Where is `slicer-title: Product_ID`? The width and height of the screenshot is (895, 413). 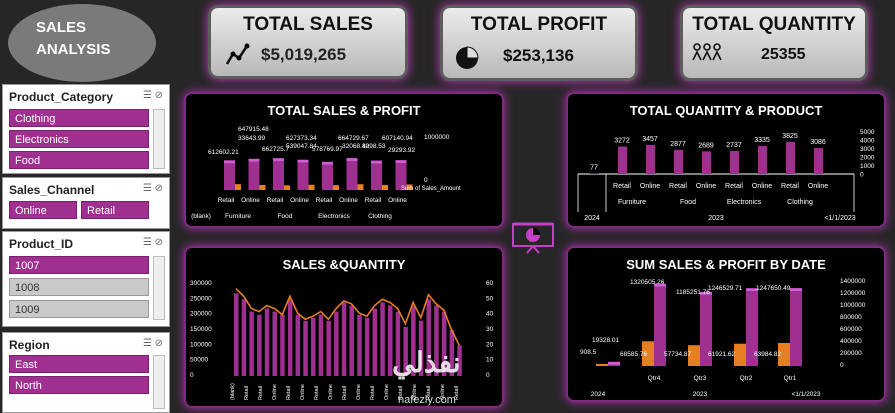
slicer-title: Product_ID is located at coordinates (41, 244).